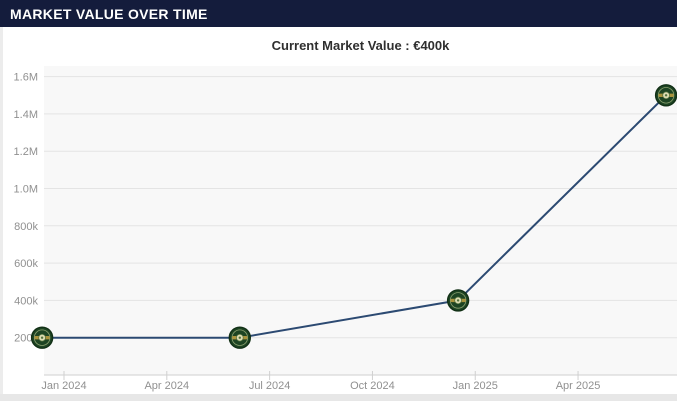  What do you see at coordinates (475, 386) in the screenshot?
I see `x-axis-label: Jan 2025` at bounding box center [475, 386].